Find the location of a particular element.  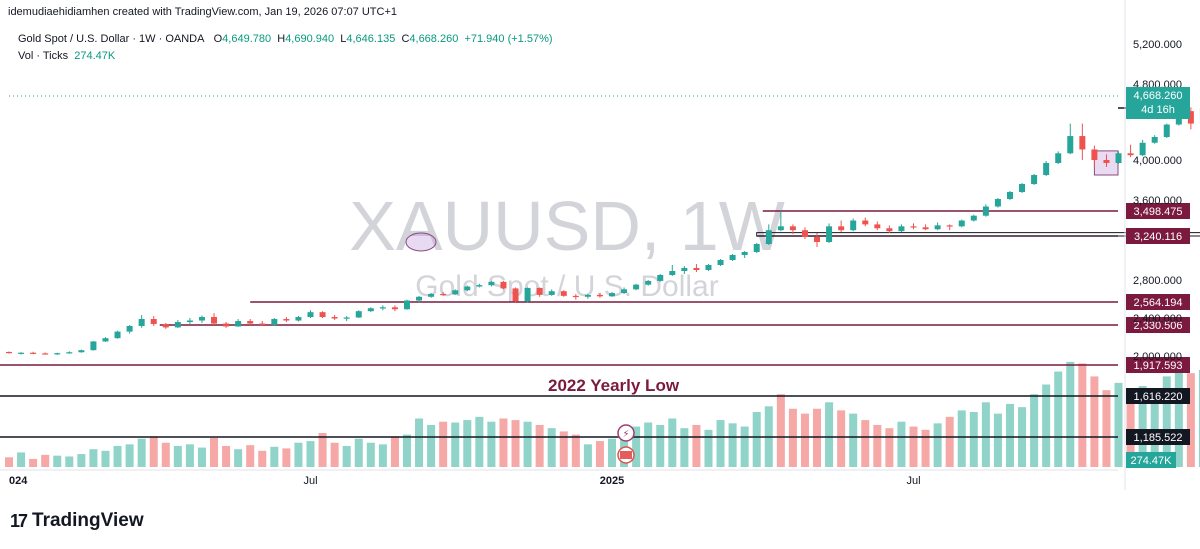

low-value: 4,646.135 is located at coordinates (371, 39).